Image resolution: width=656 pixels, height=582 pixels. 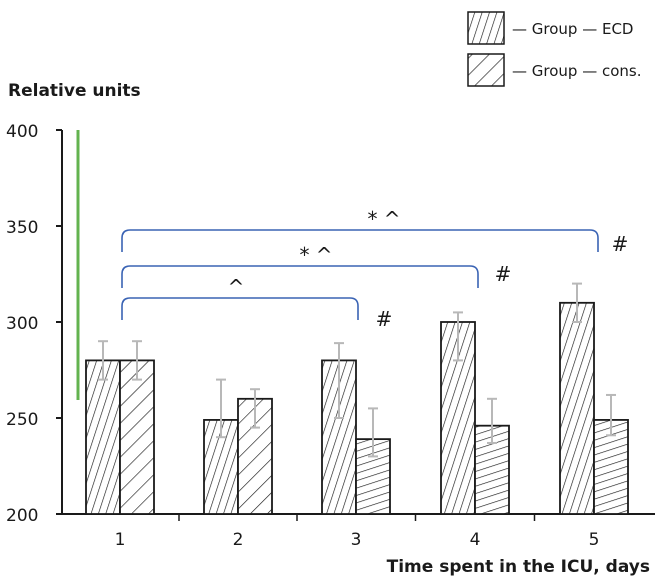 What do you see at coordinates (518, 567) in the screenshot?
I see `x-axis-title: Time spent in the ICU, days` at bounding box center [518, 567].